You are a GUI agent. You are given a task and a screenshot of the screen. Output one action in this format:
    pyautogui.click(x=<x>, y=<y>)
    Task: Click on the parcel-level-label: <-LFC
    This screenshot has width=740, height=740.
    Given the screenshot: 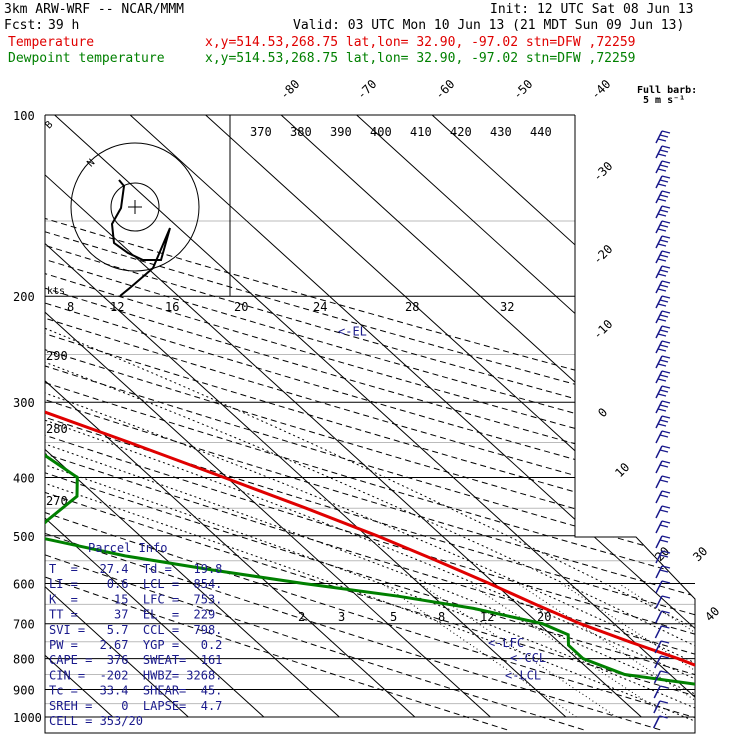 What is the action you would take?
    pyautogui.click(x=506, y=643)
    